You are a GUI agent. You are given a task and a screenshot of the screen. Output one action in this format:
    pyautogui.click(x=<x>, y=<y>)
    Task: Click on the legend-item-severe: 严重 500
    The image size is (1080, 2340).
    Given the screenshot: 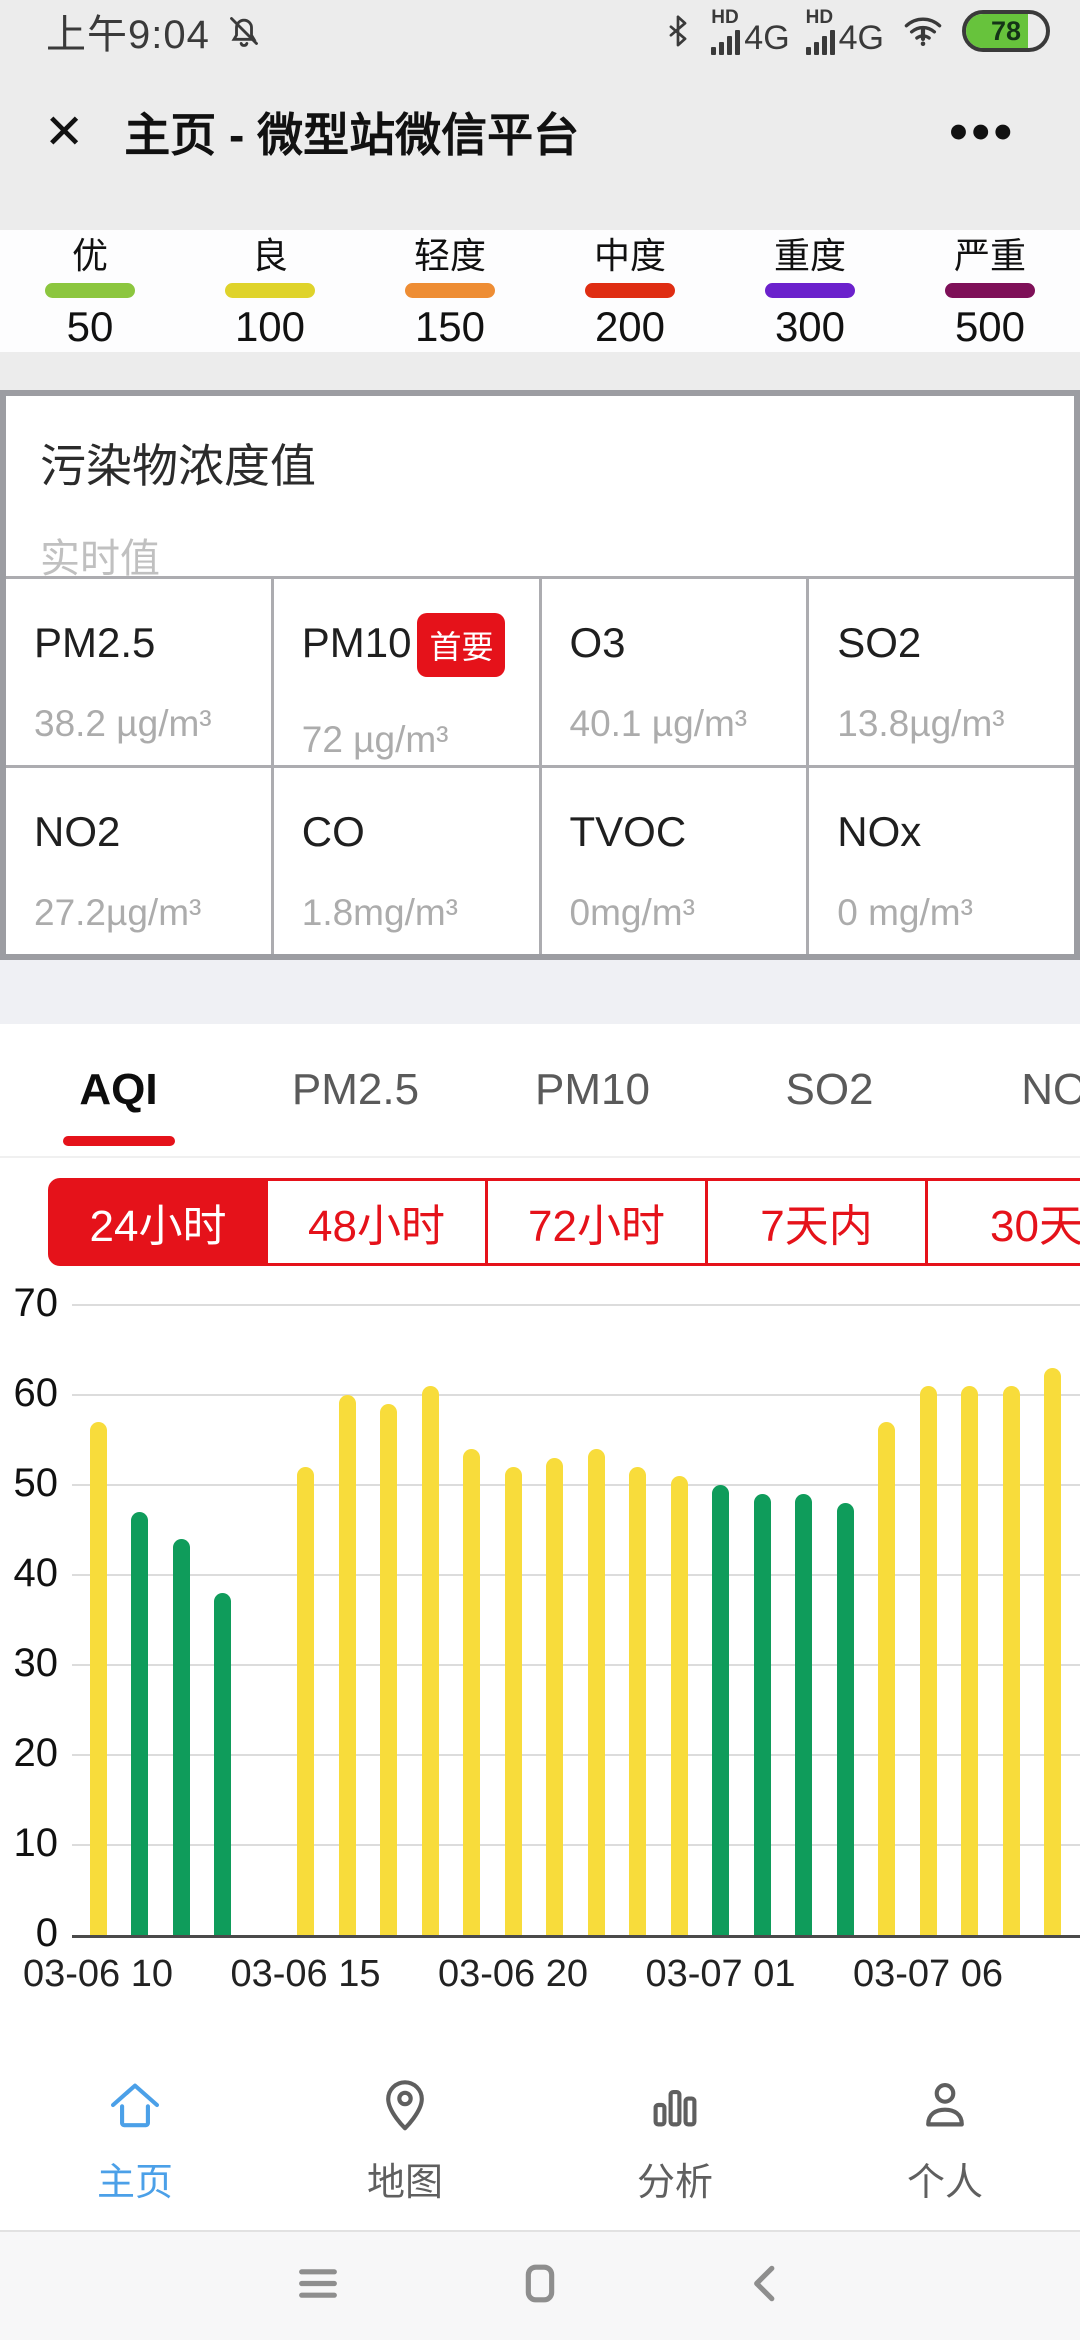 What is the action you would take?
    pyautogui.click(x=990, y=294)
    